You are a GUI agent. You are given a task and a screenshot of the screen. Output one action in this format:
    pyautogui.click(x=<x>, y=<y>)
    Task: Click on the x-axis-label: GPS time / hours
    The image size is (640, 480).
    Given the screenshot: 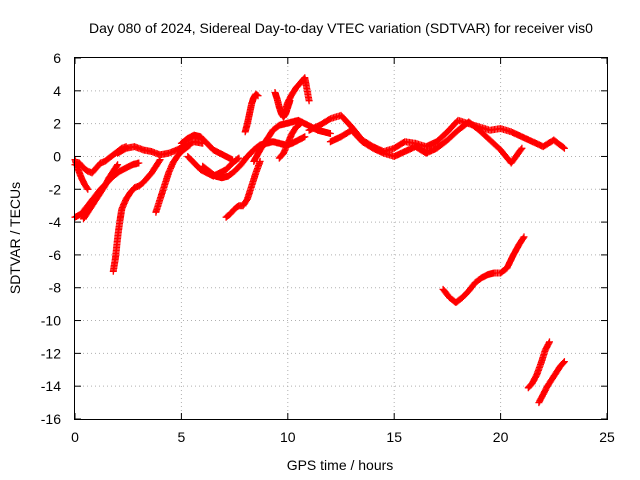 What is the action you would take?
    pyautogui.click(x=340, y=465)
    